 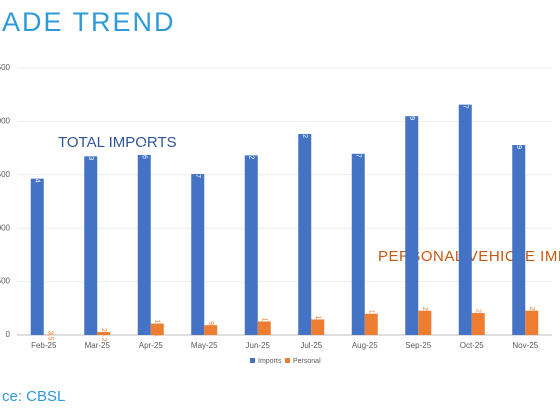 What do you see at coordinates (370, 319) in the screenshot?
I see `data-label: 198.9` at bounding box center [370, 319].